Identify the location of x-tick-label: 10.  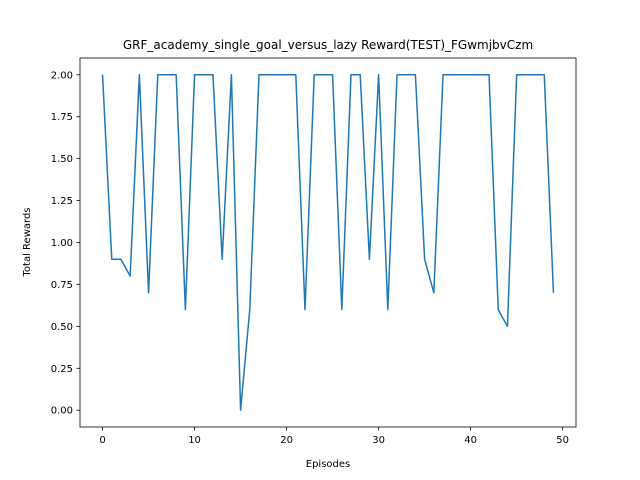
(194, 440).